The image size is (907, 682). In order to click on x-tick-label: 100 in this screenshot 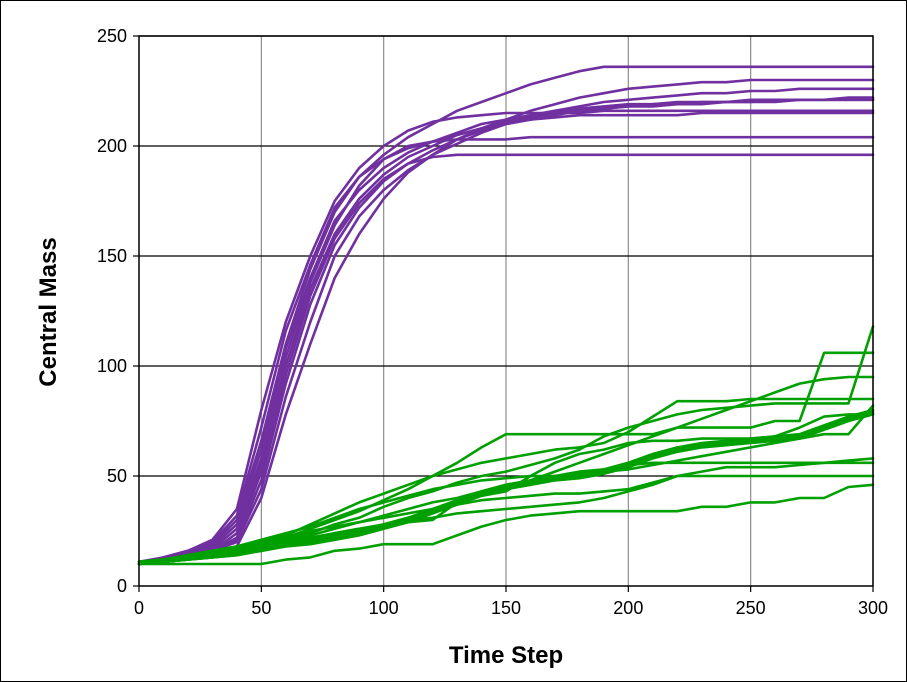, I will do `click(384, 608)`.